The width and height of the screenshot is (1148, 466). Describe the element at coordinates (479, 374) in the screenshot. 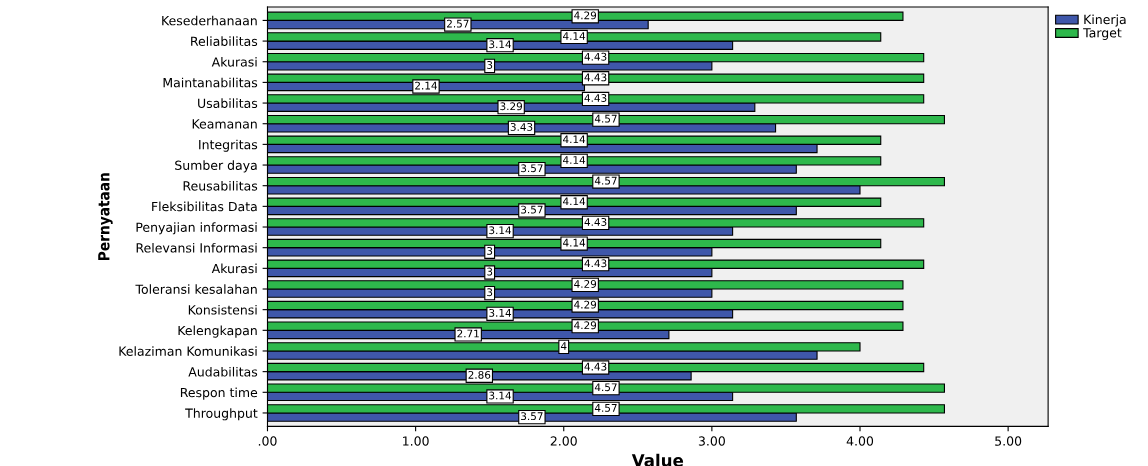

I see `data-label: 2.86` at that location.